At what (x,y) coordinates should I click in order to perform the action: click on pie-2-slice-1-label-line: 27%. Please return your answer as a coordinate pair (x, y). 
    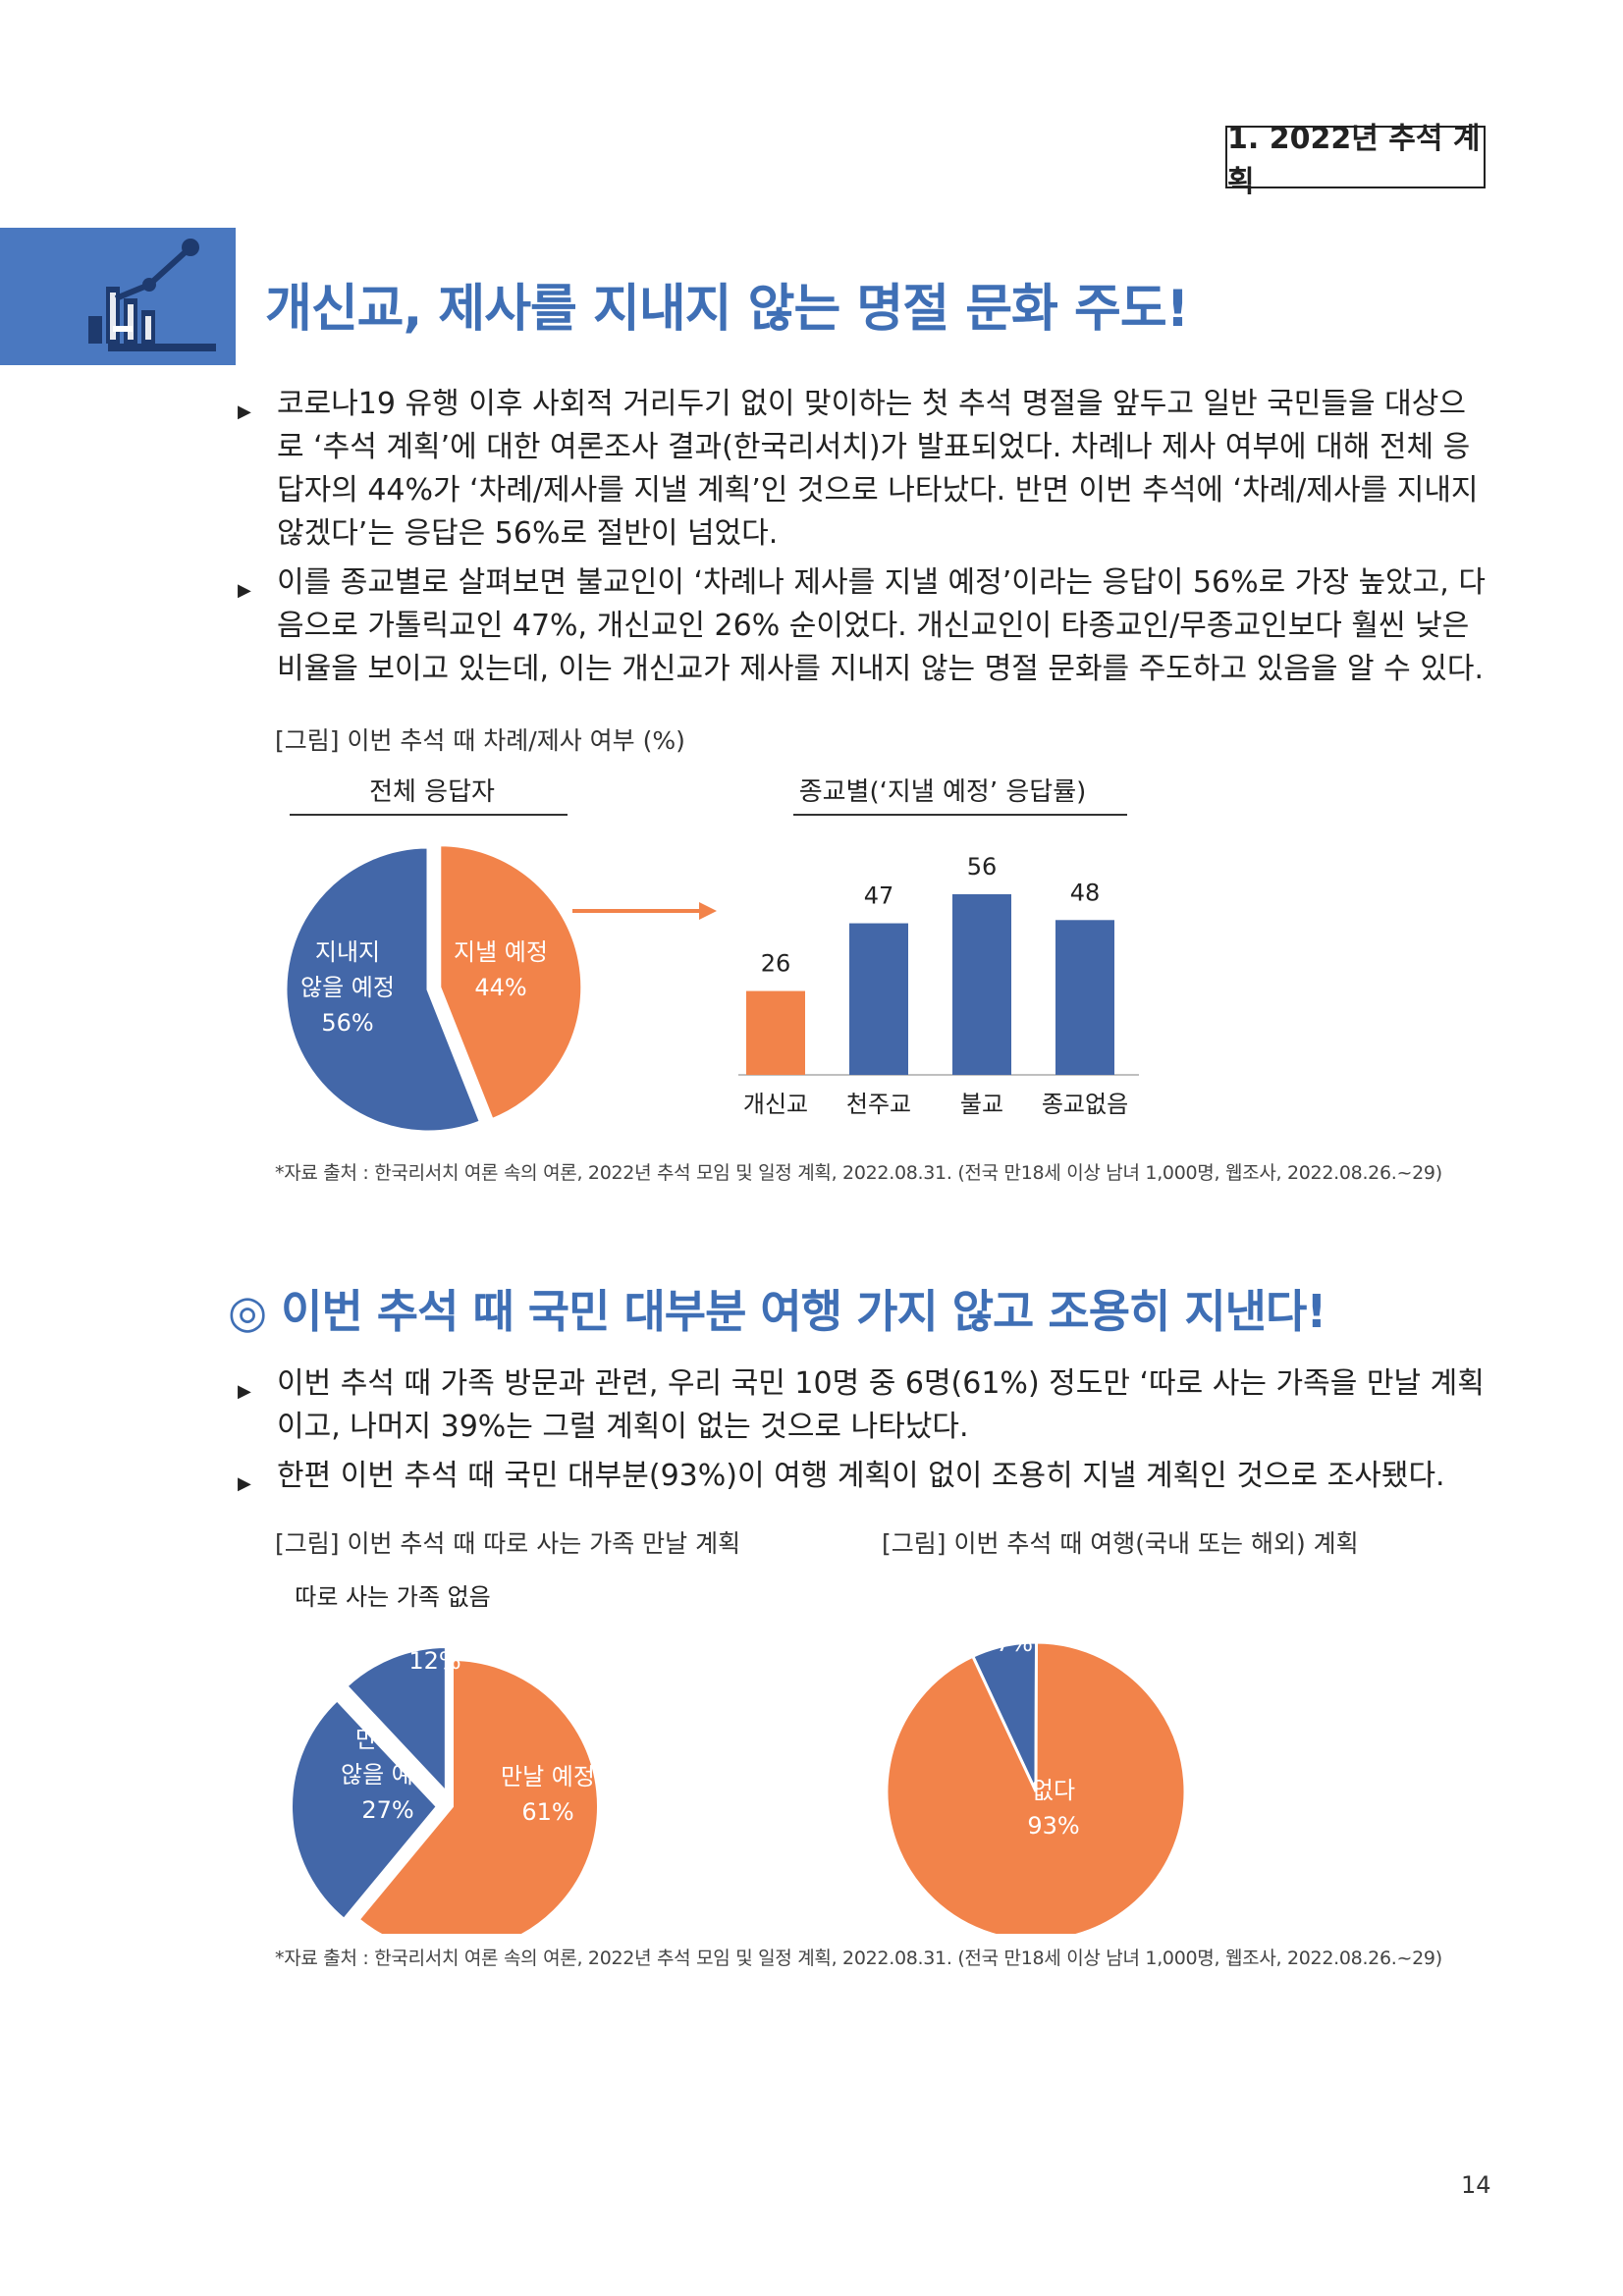
    Looking at the image, I should click on (387, 1810).